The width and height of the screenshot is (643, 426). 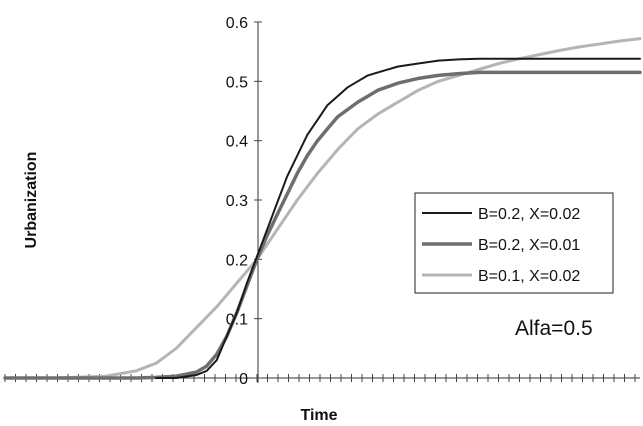 What do you see at coordinates (237, 142) in the screenshot?
I see `y-tick-label: 0.4` at bounding box center [237, 142].